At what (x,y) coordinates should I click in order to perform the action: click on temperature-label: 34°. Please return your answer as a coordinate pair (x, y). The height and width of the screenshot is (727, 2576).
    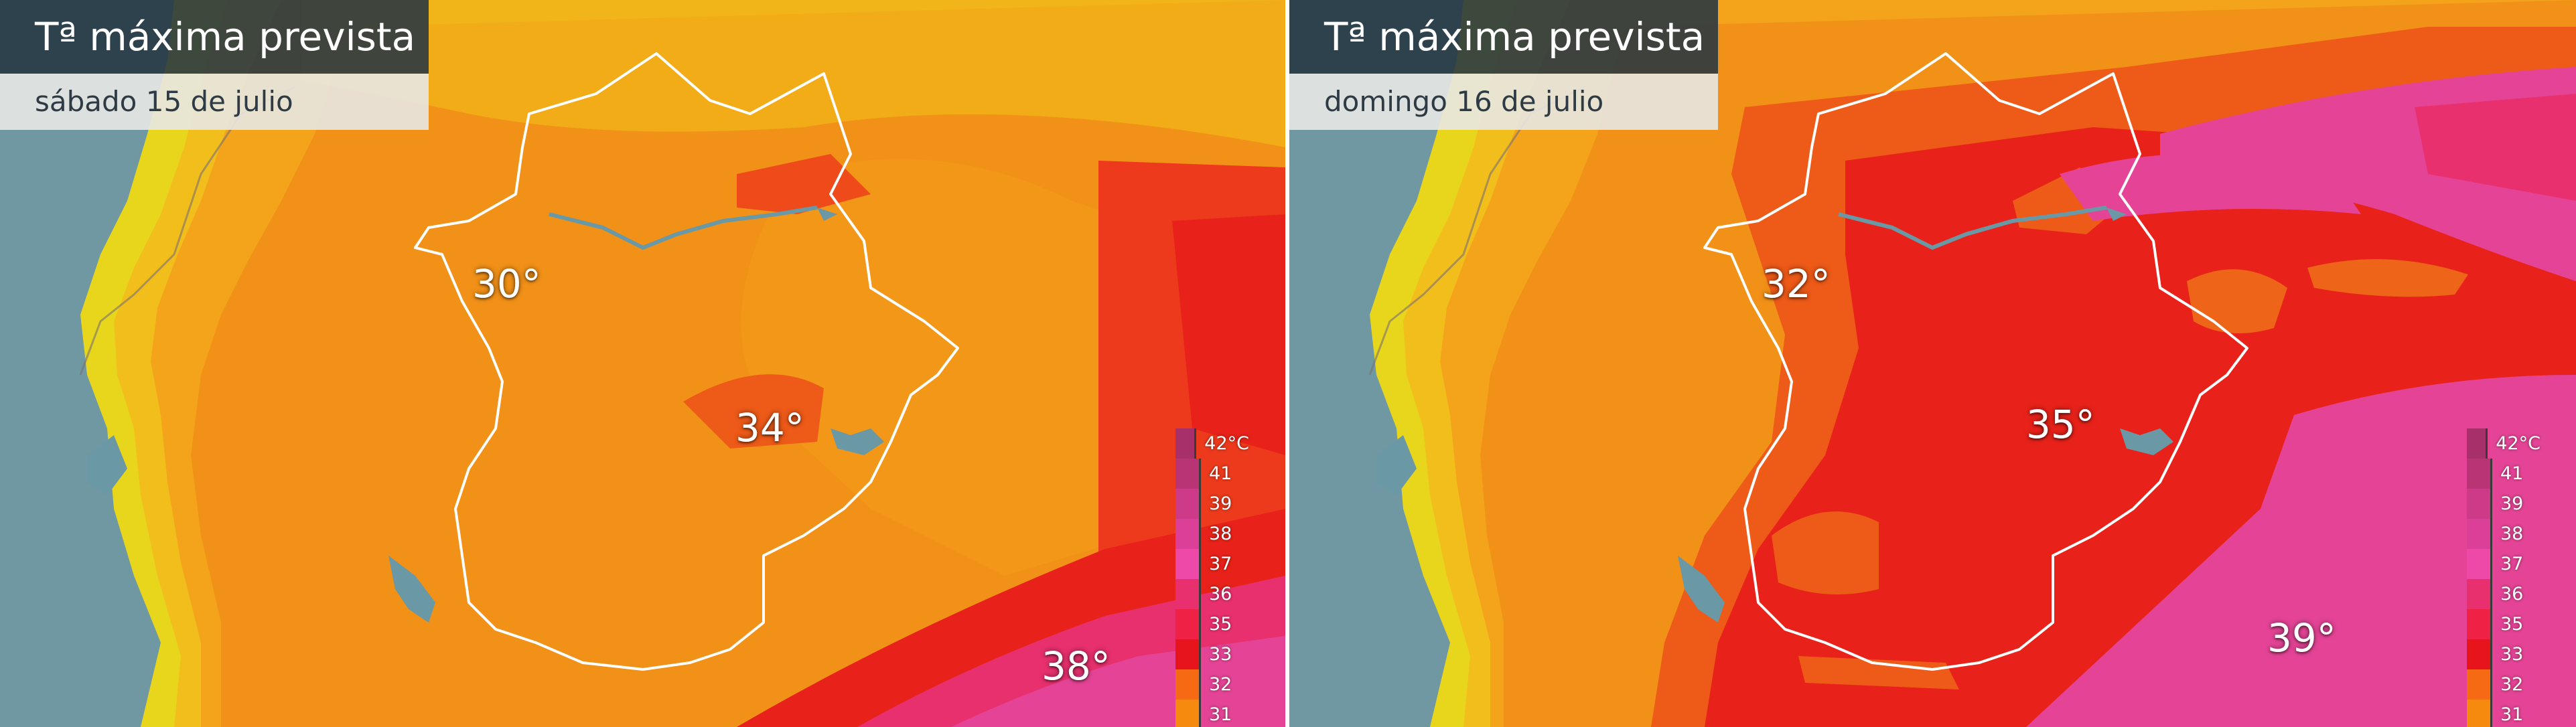
    Looking at the image, I should click on (769, 428).